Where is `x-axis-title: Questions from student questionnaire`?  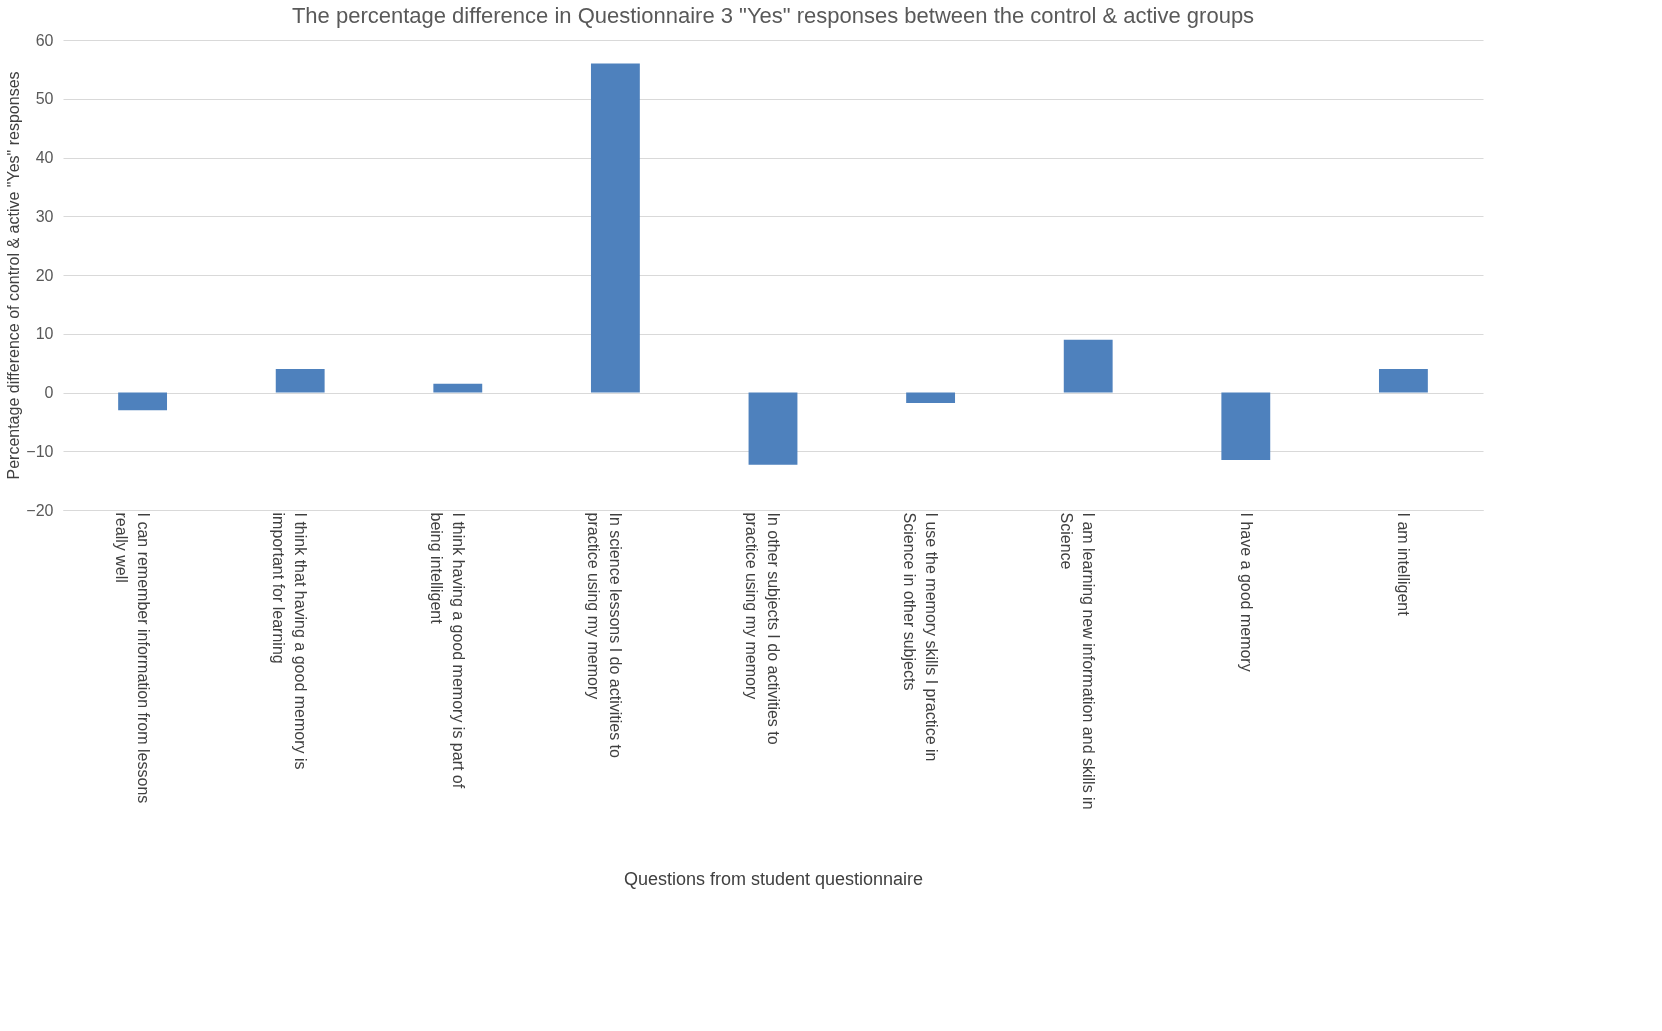 x-axis-title: Questions from student questionnaire is located at coordinates (773, 878).